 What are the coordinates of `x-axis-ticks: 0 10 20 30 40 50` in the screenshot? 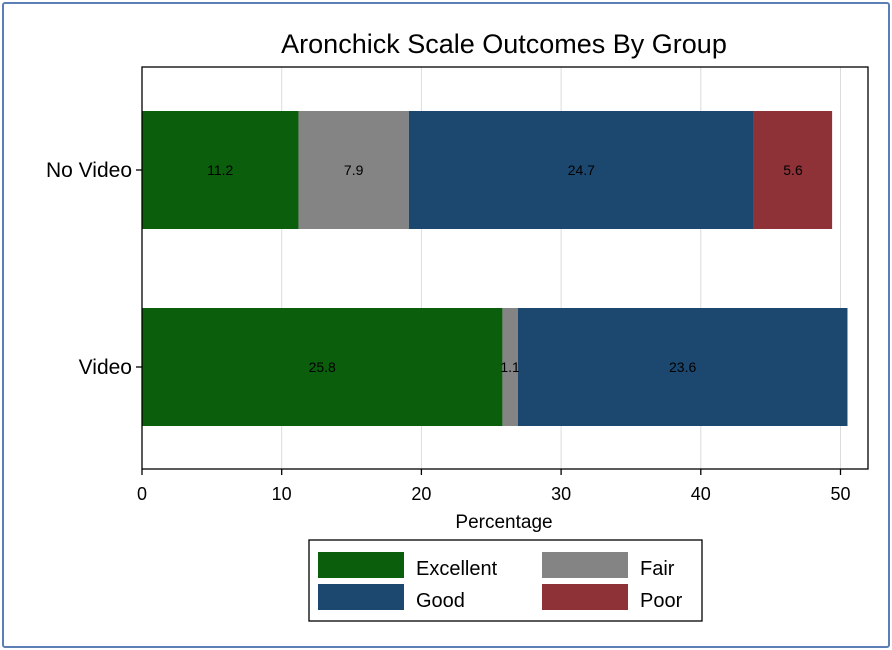 It's located at (494, 486).